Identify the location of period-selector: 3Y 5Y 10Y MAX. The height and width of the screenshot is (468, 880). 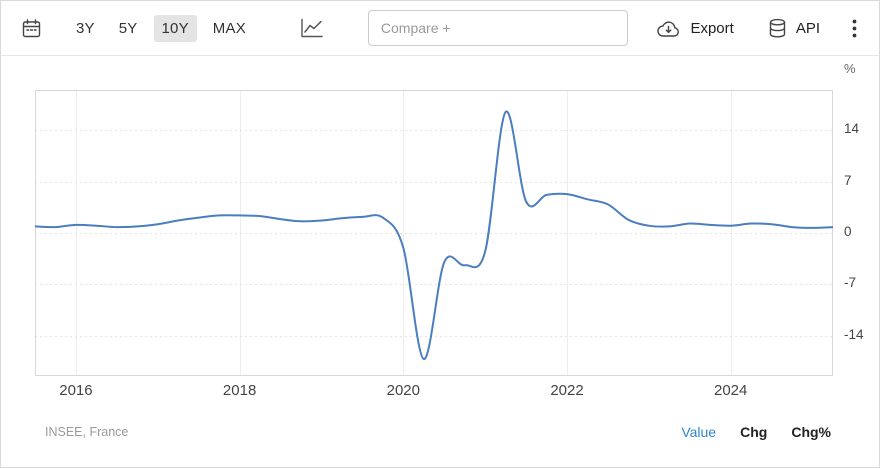
(161, 28).